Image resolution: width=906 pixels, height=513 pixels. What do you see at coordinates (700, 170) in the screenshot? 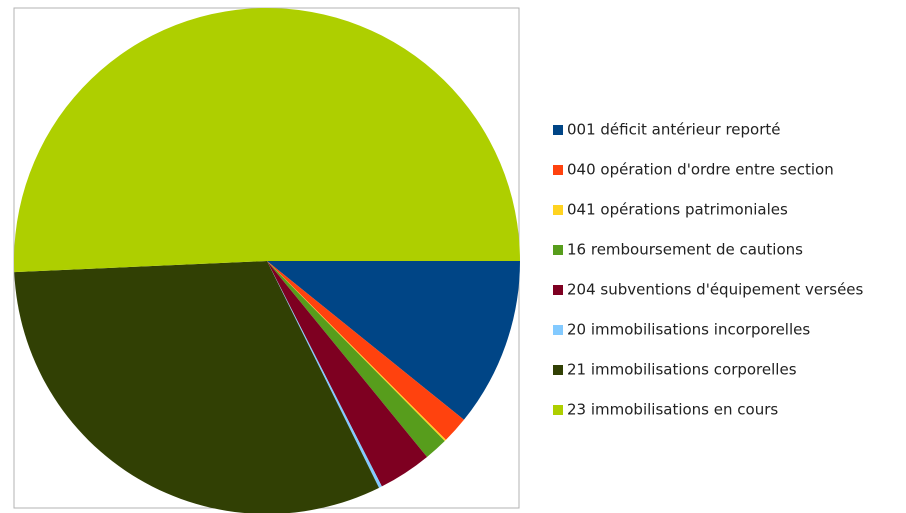
I see `legend-label: 040 opération d'ordre entre section` at bounding box center [700, 170].